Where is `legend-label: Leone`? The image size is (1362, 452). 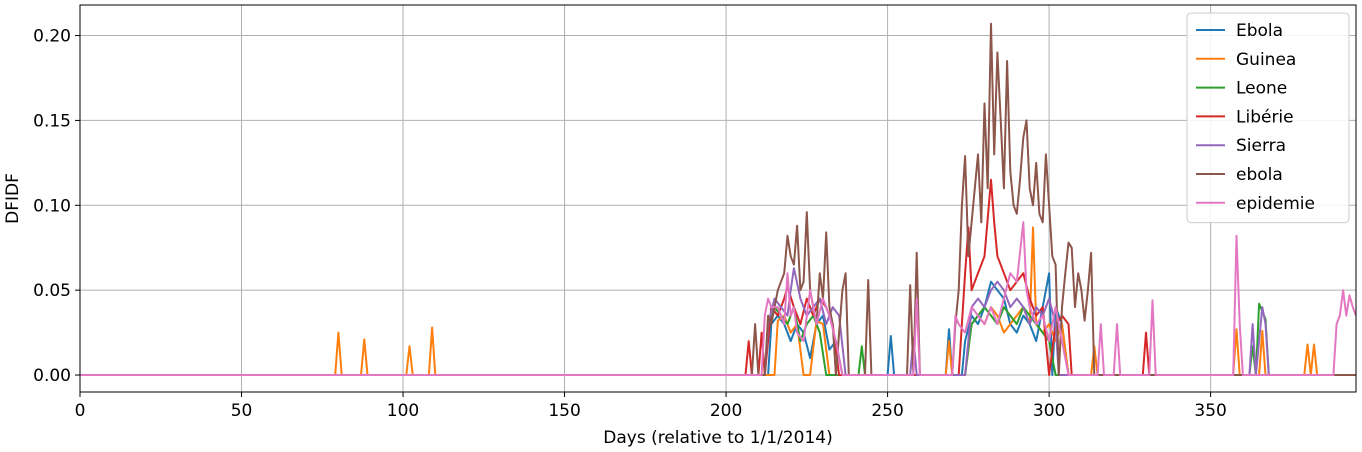 legend-label: Leone is located at coordinates (1261, 89).